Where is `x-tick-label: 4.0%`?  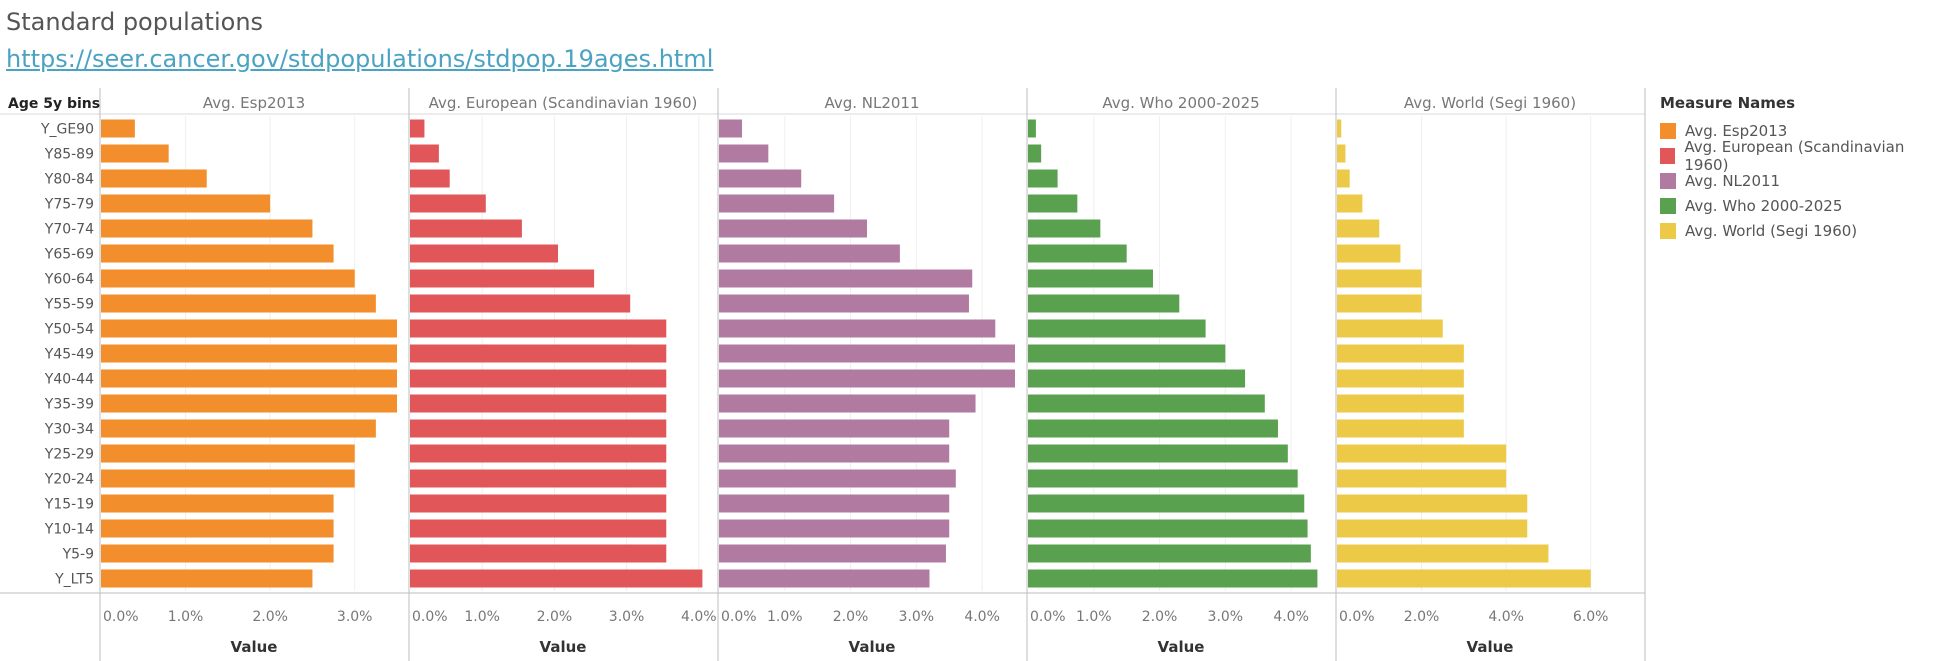
x-tick-label: 4.0% is located at coordinates (1506, 617).